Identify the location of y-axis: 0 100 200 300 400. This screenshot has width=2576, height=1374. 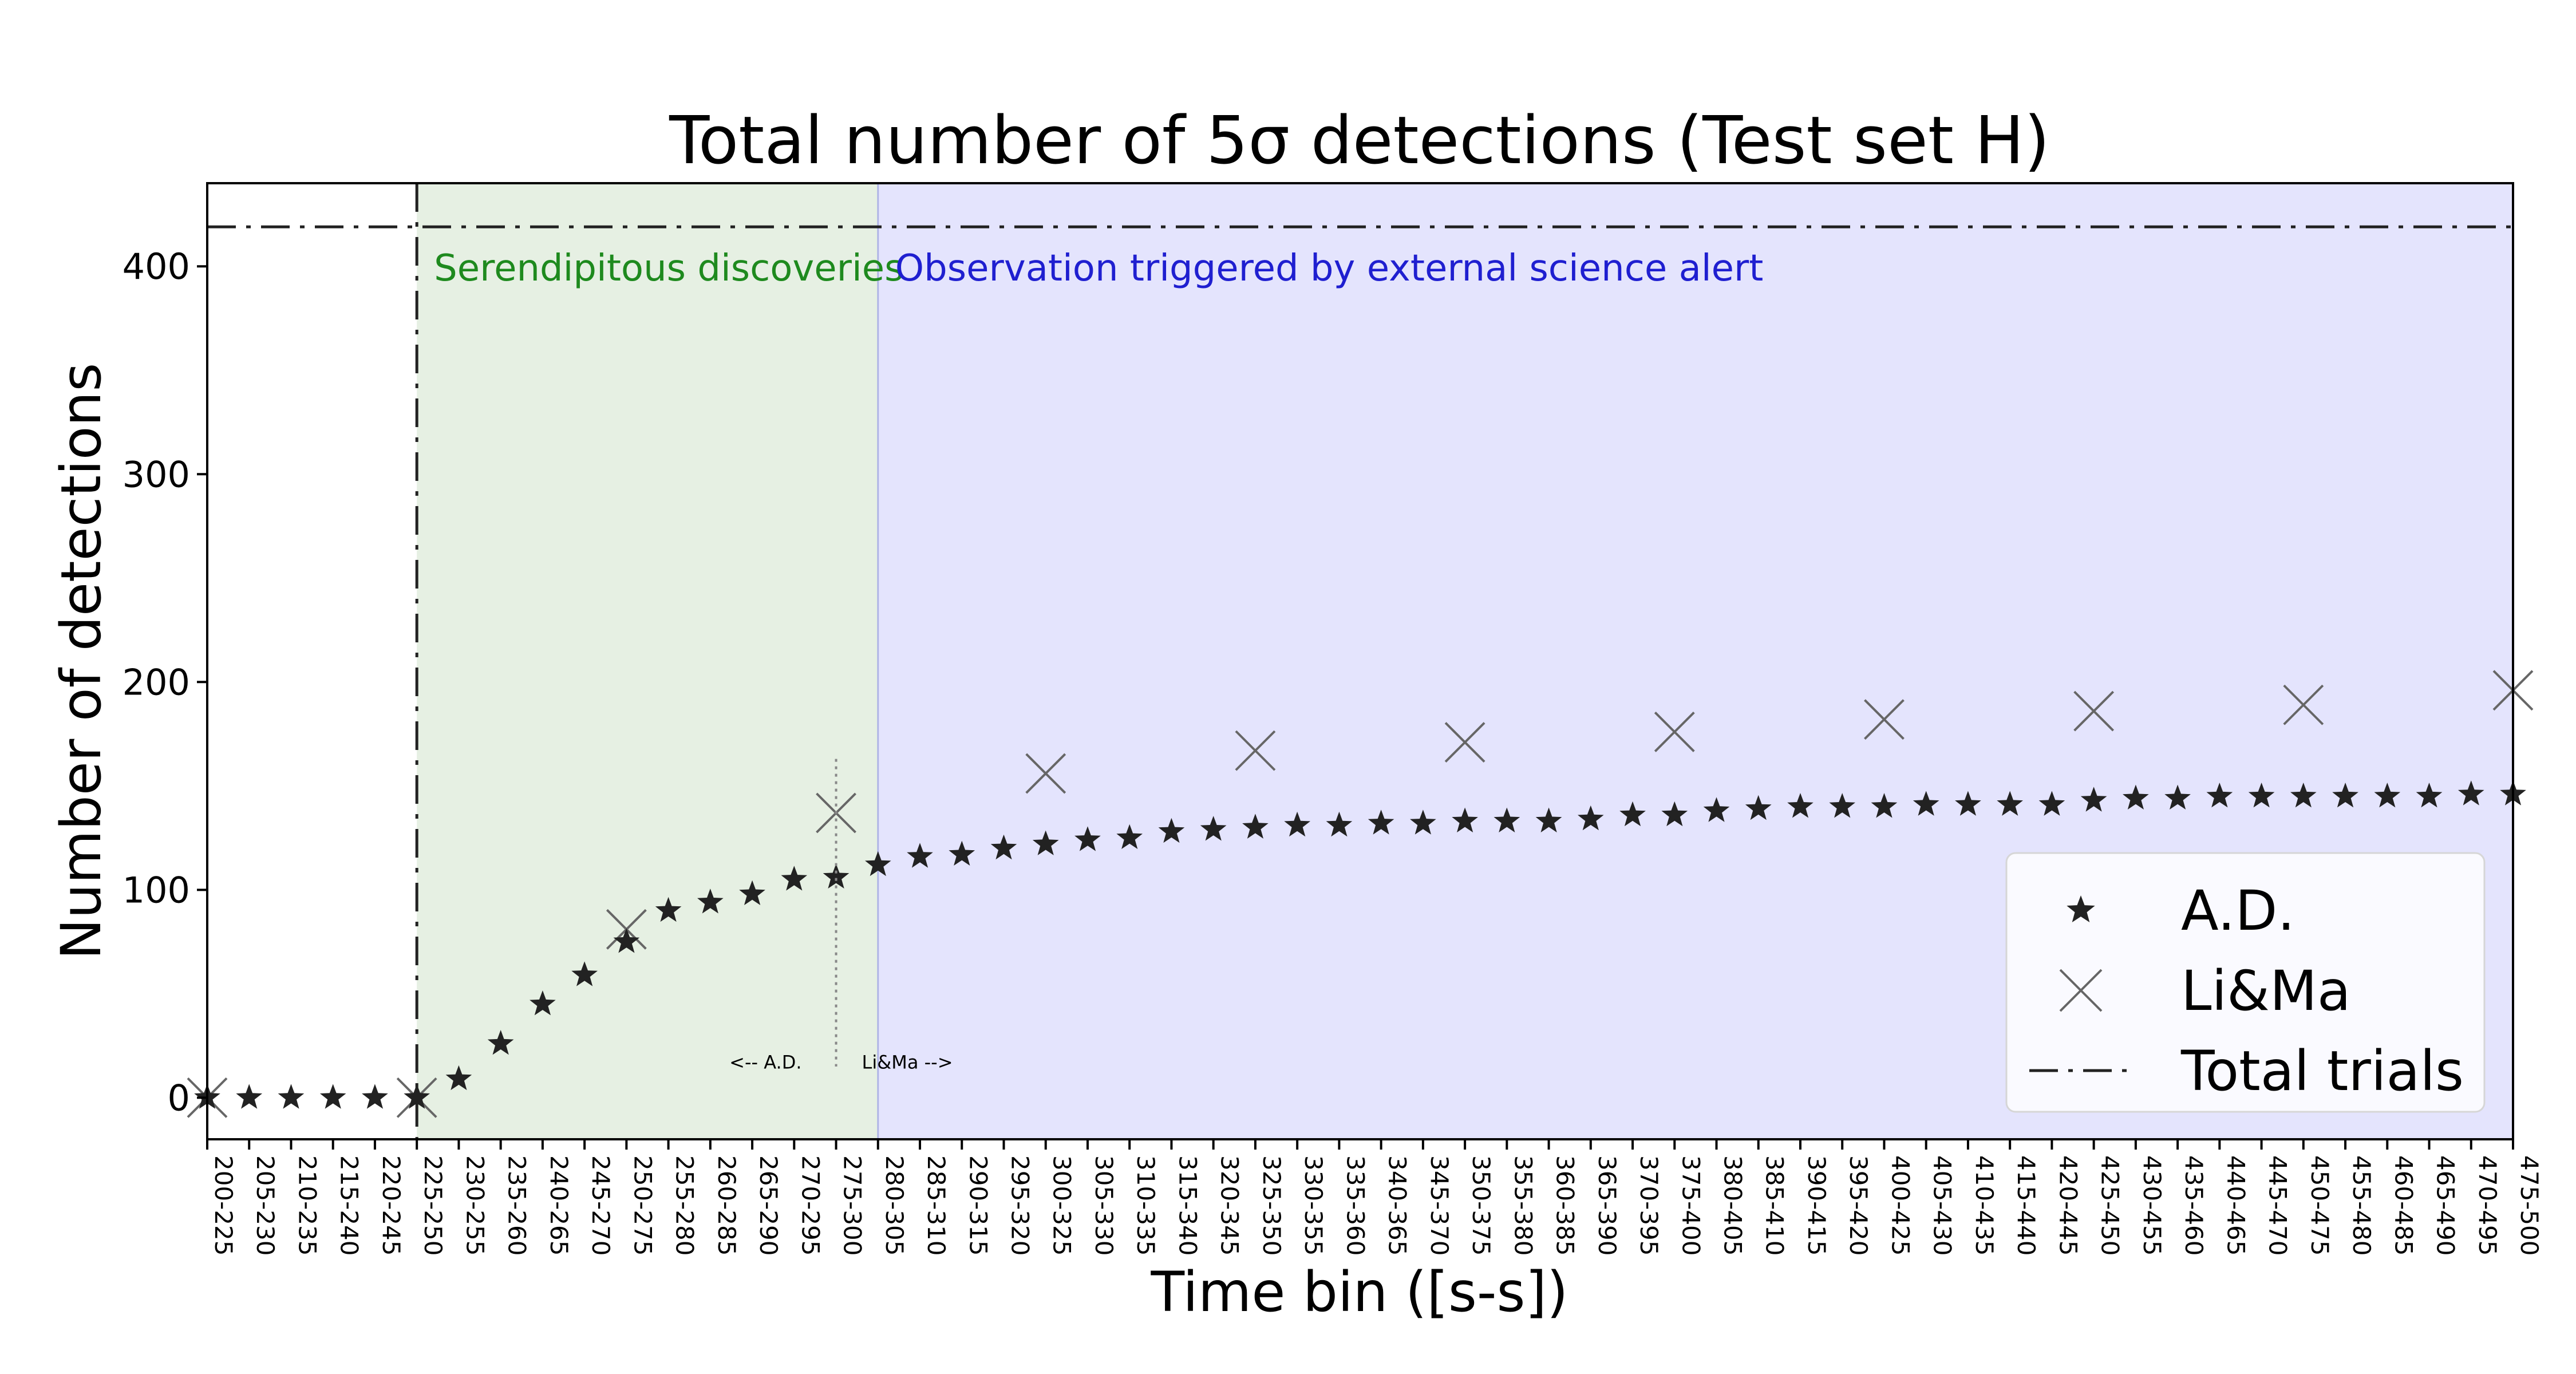
(165, 682).